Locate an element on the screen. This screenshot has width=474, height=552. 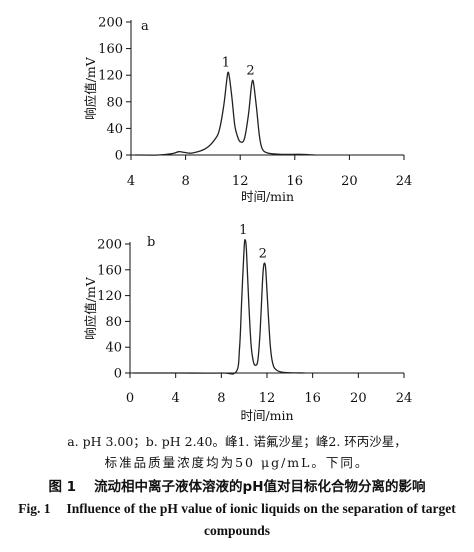
panel-label: a is located at coordinates (145, 26).